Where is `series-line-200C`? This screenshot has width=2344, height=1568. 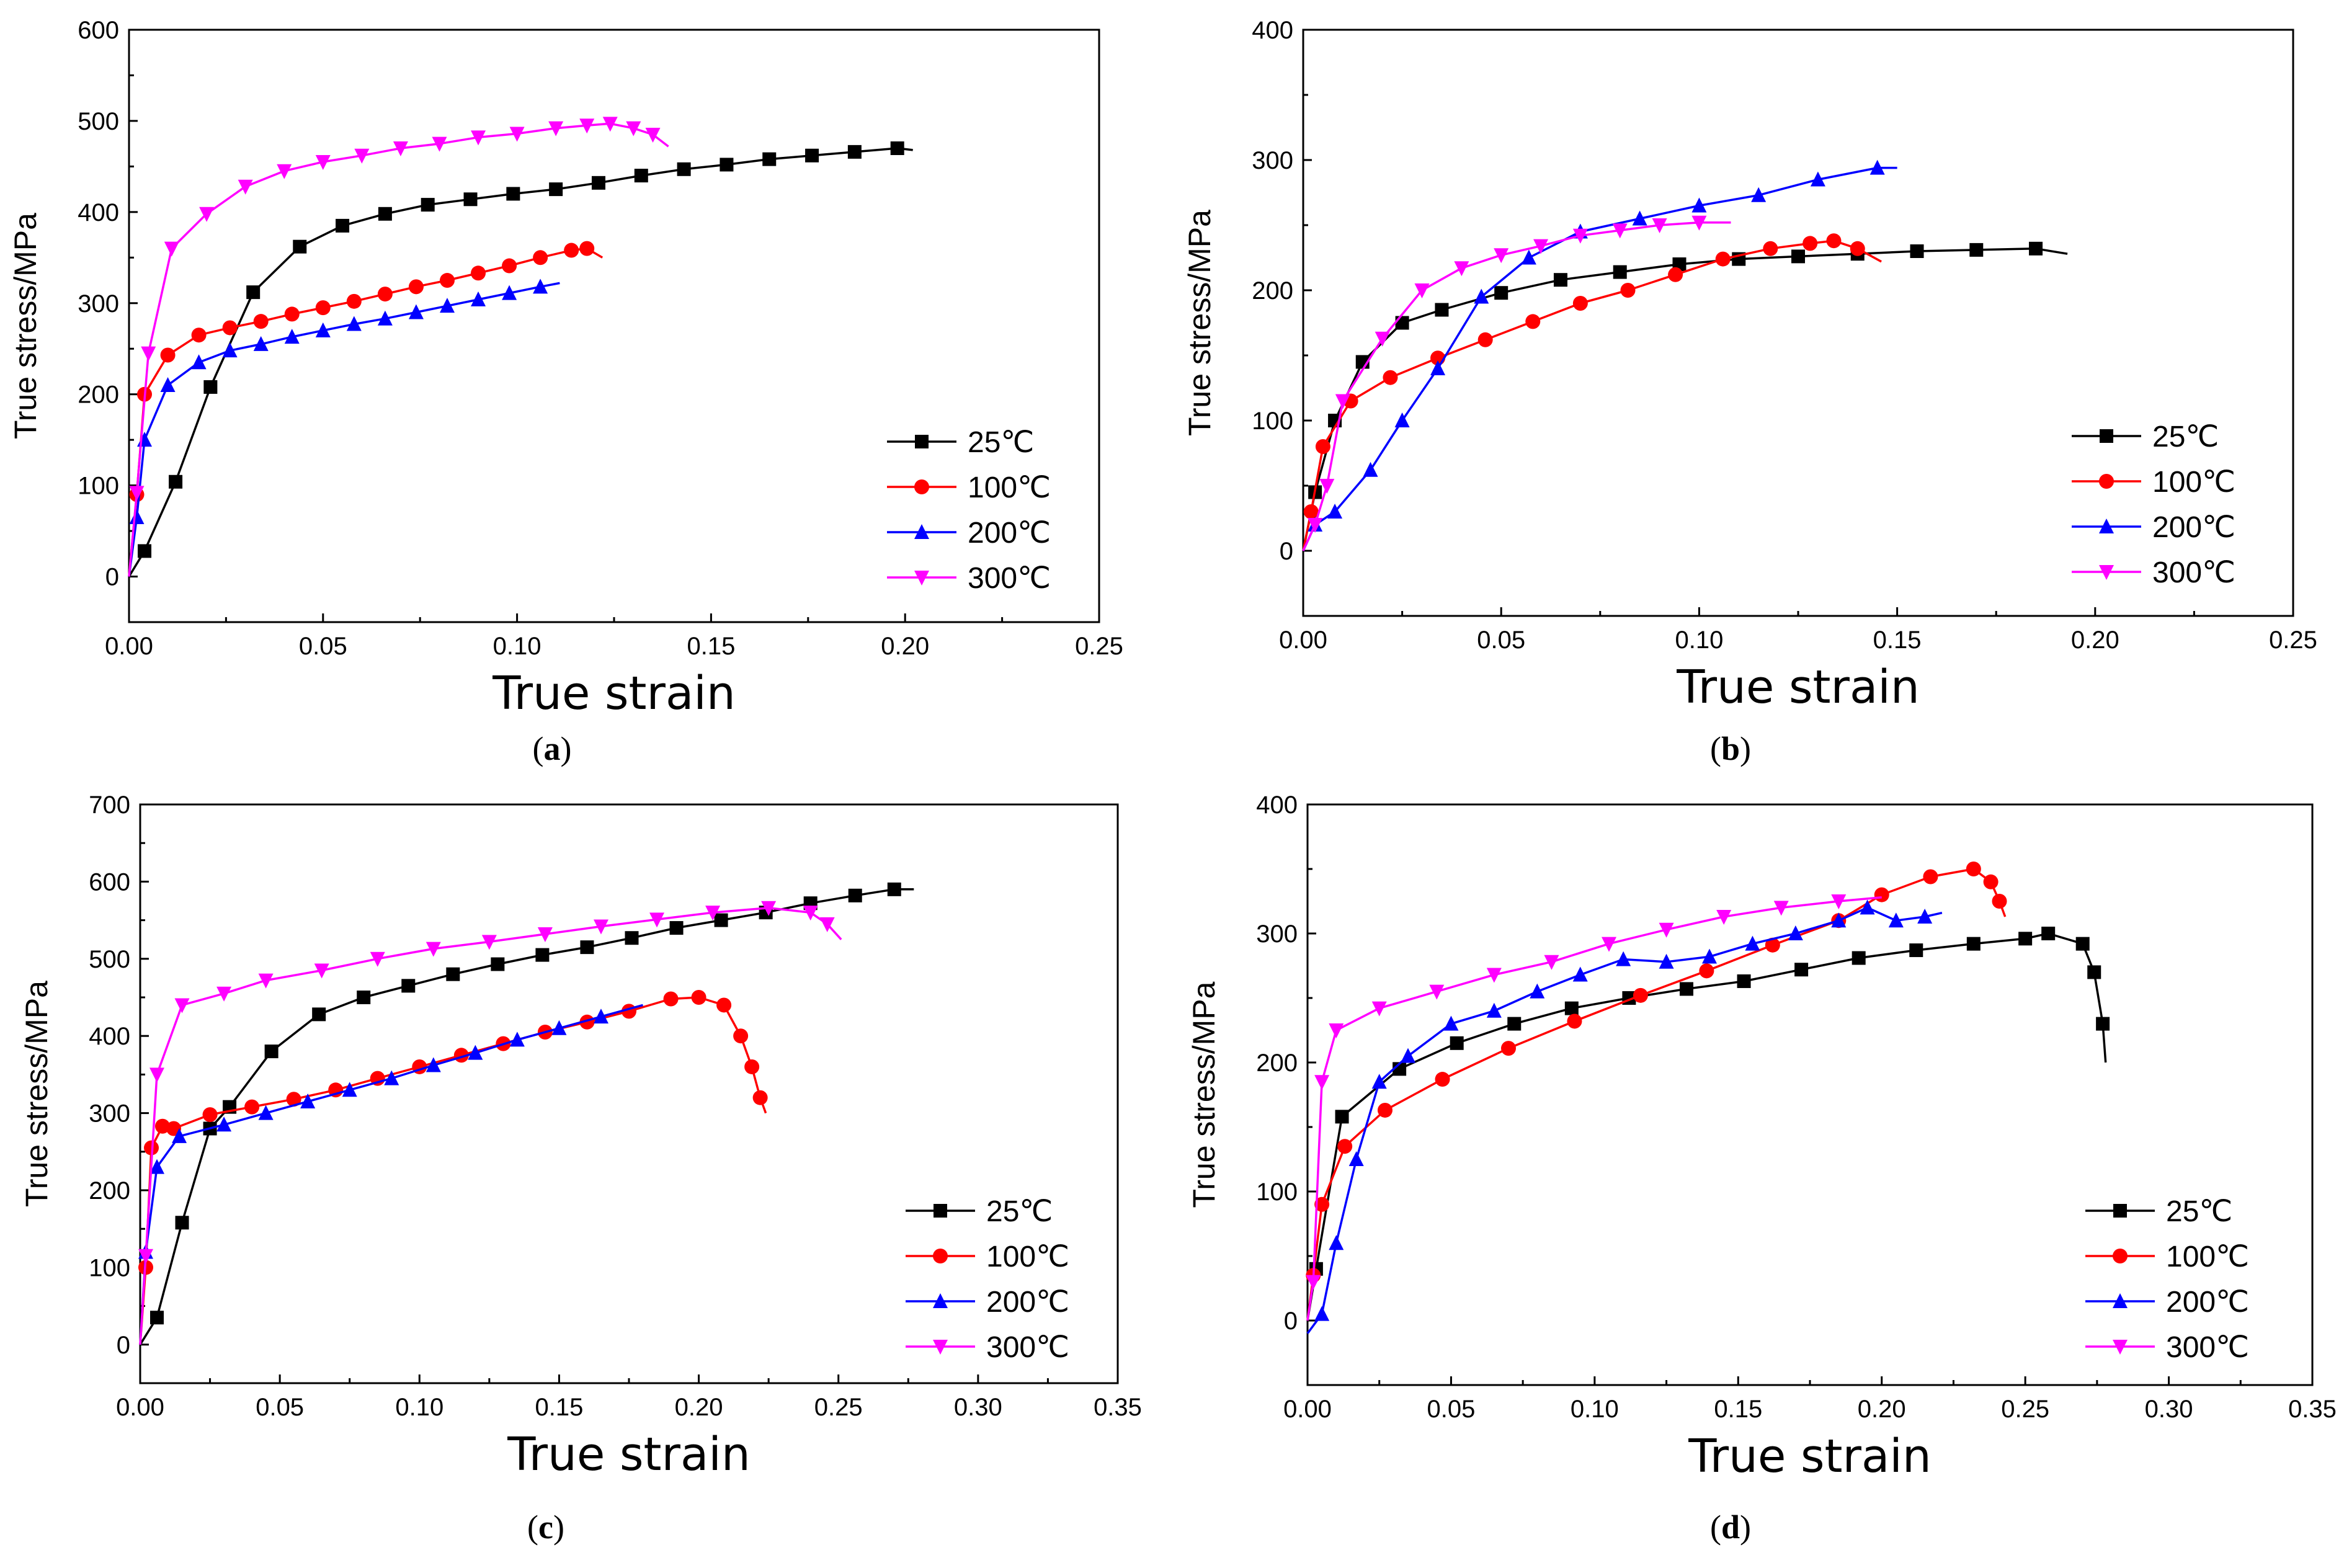
series-line-200C is located at coordinates (391, 1174).